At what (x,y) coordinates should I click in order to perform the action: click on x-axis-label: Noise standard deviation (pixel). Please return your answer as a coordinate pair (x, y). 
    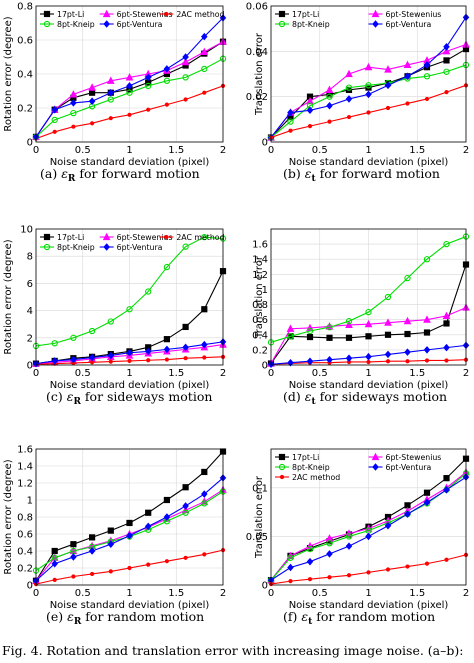
    Looking at the image, I should click on (130, 605).